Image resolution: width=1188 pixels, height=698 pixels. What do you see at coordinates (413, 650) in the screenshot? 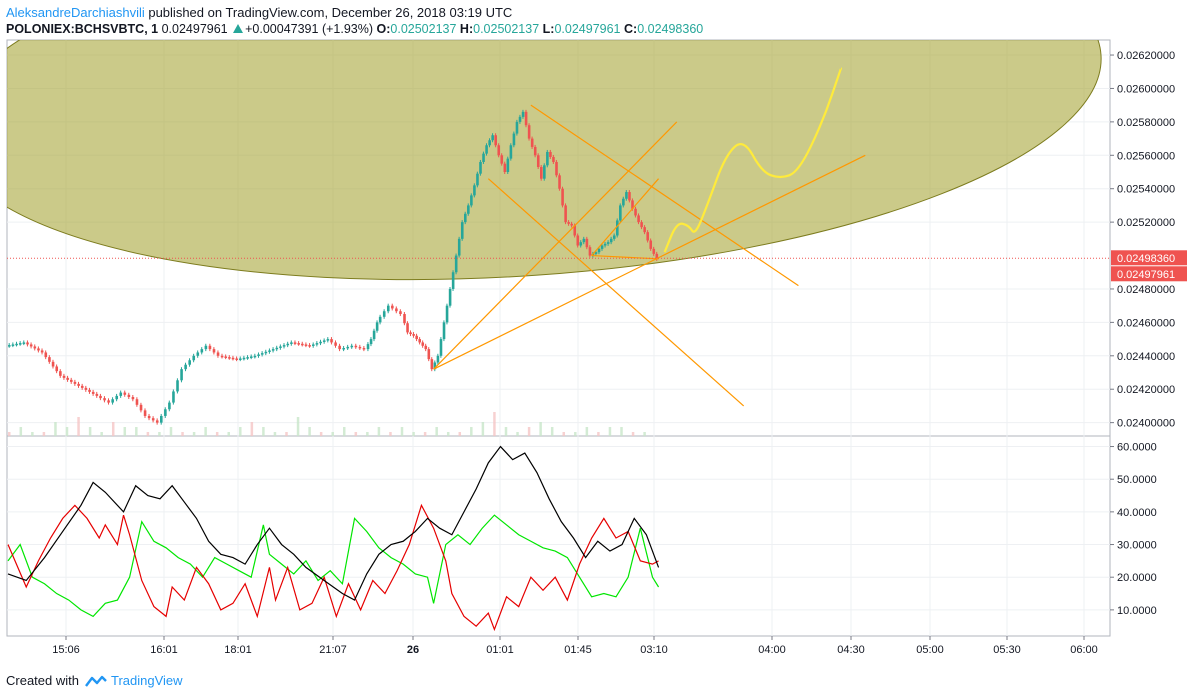
I see `time-tick-label: 26` at bounding box center [413, 650].